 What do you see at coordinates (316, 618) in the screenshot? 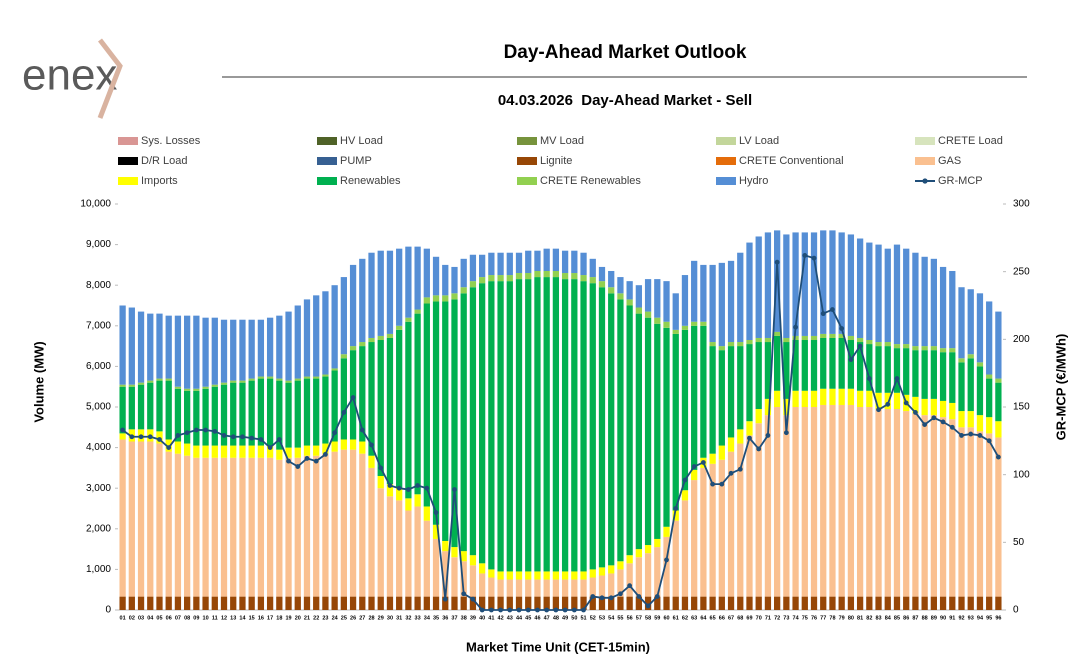
I see `x-tick-label: 22` at bounding box center [316, 618].